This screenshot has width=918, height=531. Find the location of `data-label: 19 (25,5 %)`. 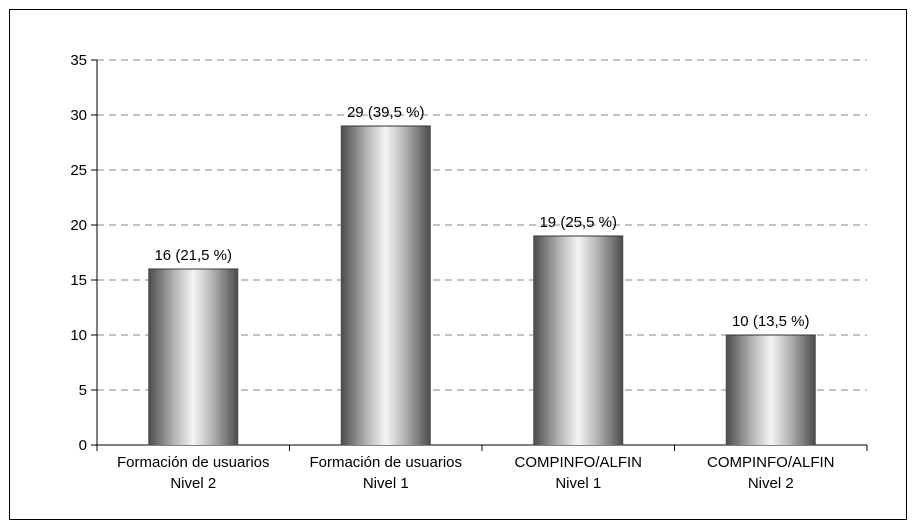

data-label: 19 (25,5 %) is located at coordinates (578, 222).